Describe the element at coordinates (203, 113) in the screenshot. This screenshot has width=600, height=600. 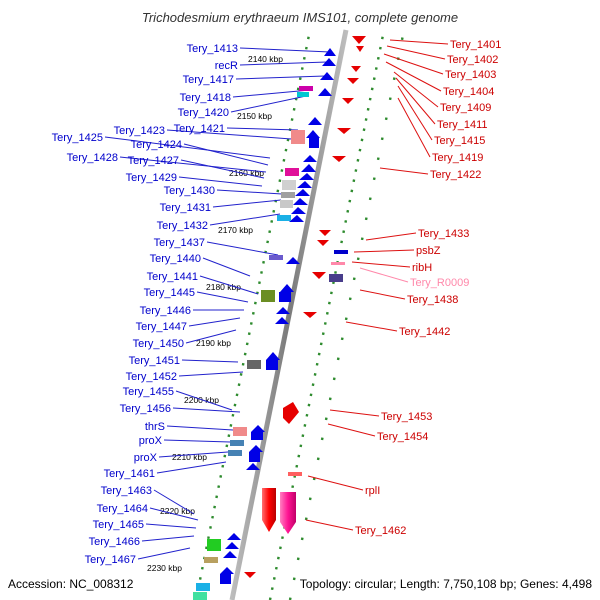
I see `gene-label: Tery_1420` at that location.